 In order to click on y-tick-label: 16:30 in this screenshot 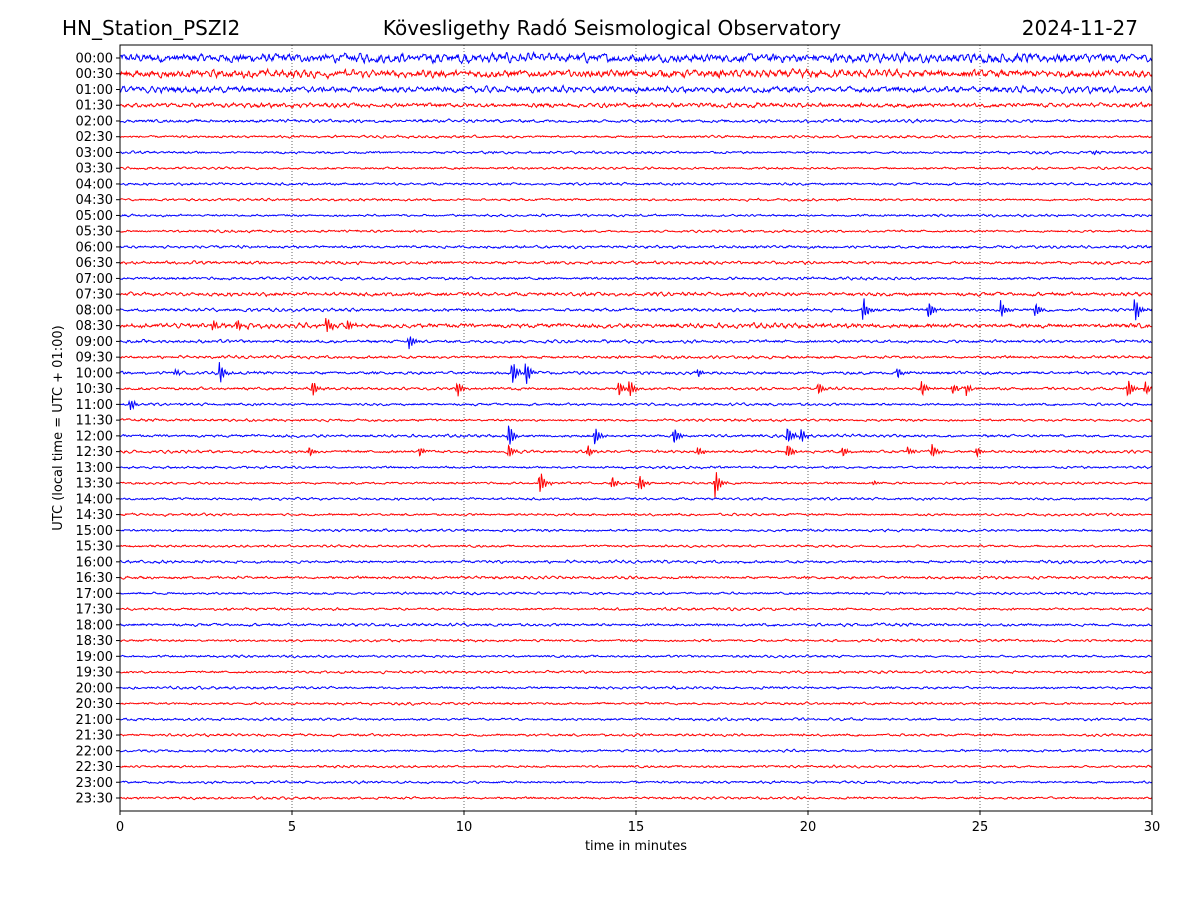, I will do `click(94, 578)`.